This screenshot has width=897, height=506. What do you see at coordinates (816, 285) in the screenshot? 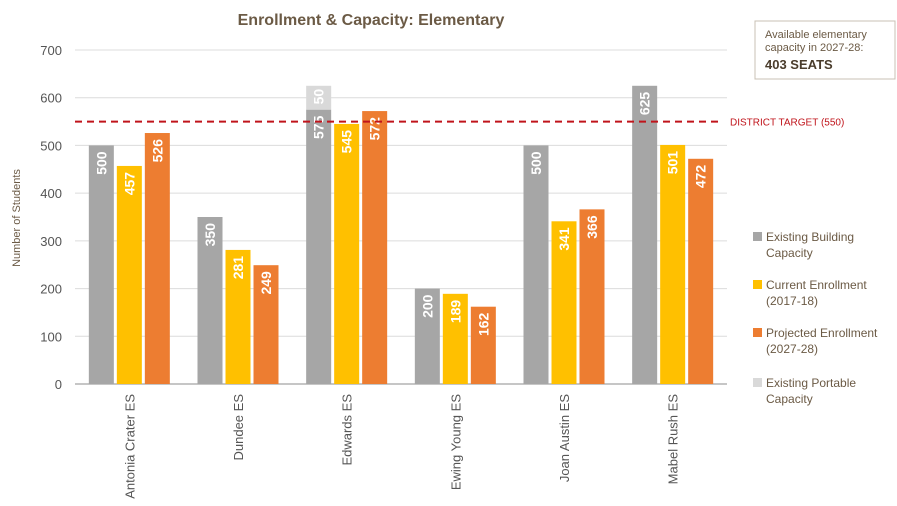
I see `legend-label: Current Enrollment` at bounding box center [816, 285].